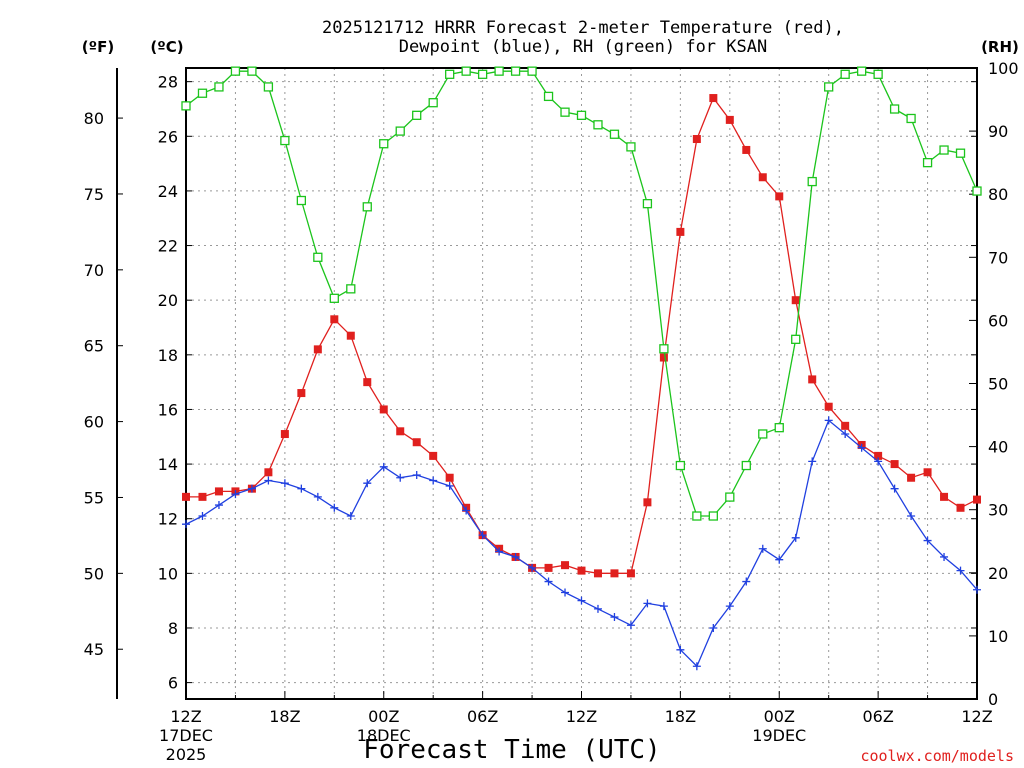 The image size is (1024, 768). Describe the element at coordinates (680, 716) in the screenshot. I see `x-tick-label: 18Z` at that location.